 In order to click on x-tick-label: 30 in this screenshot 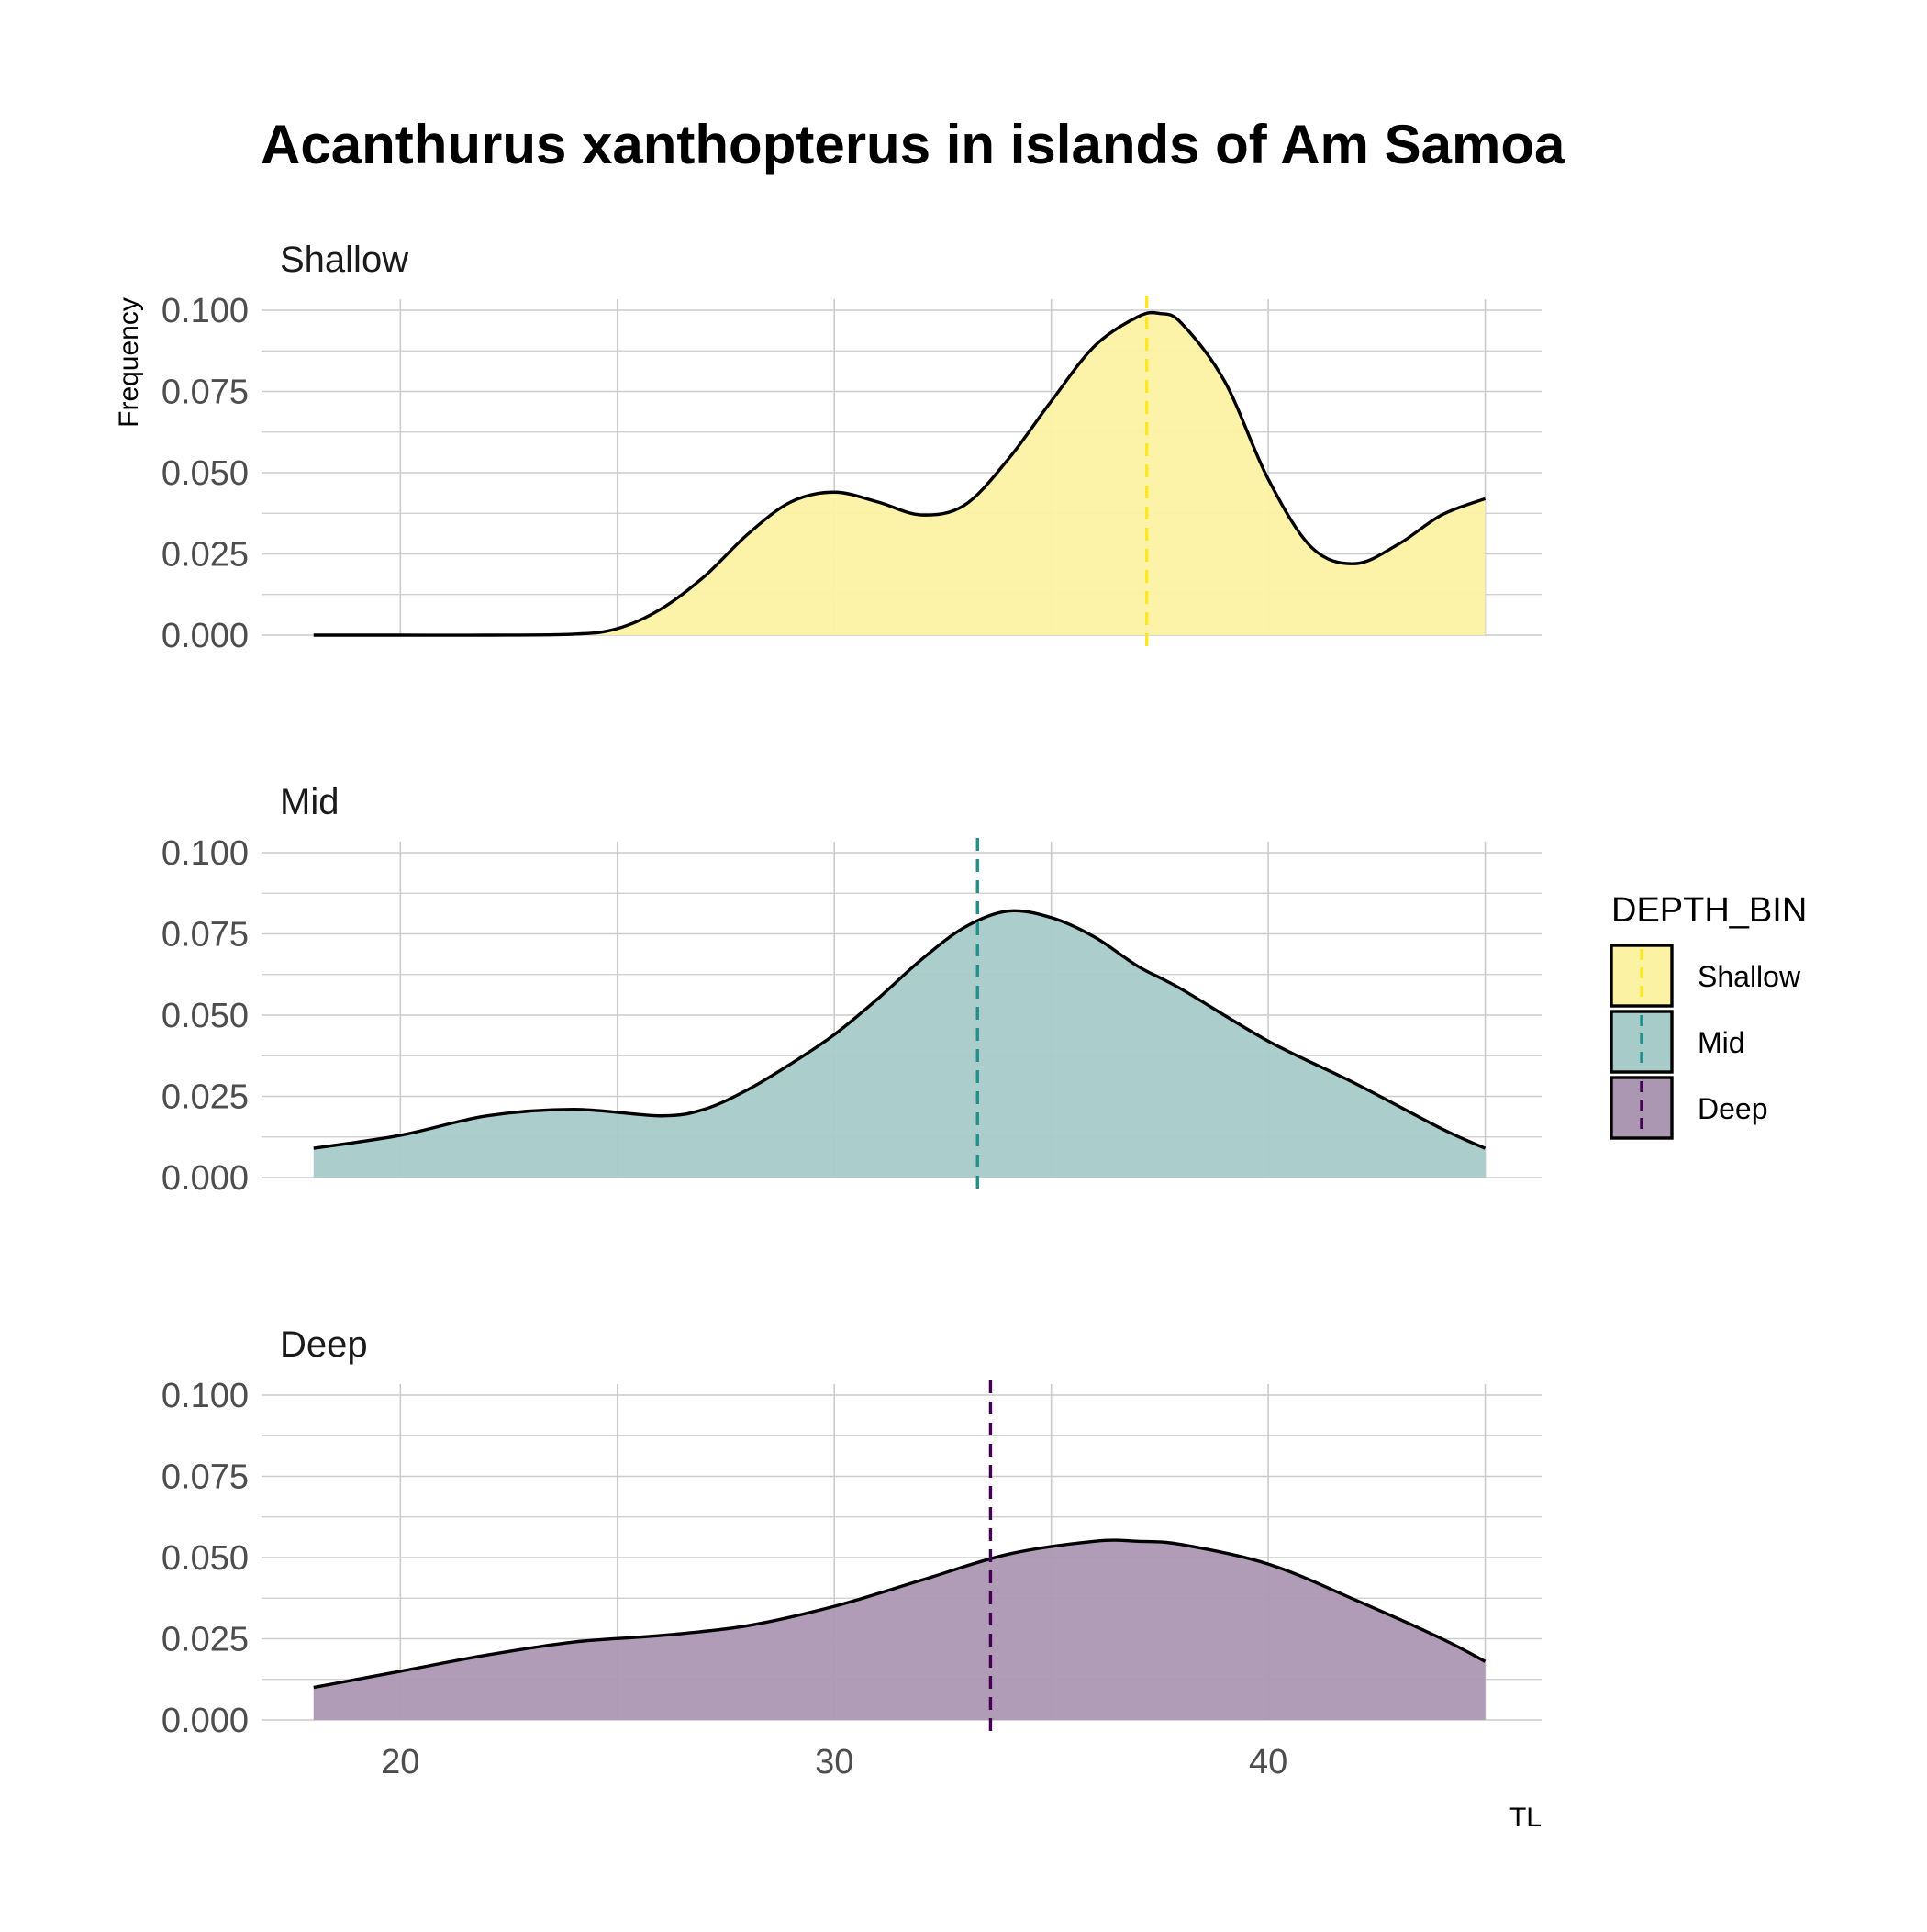, I will do `click(834, 1762)`.